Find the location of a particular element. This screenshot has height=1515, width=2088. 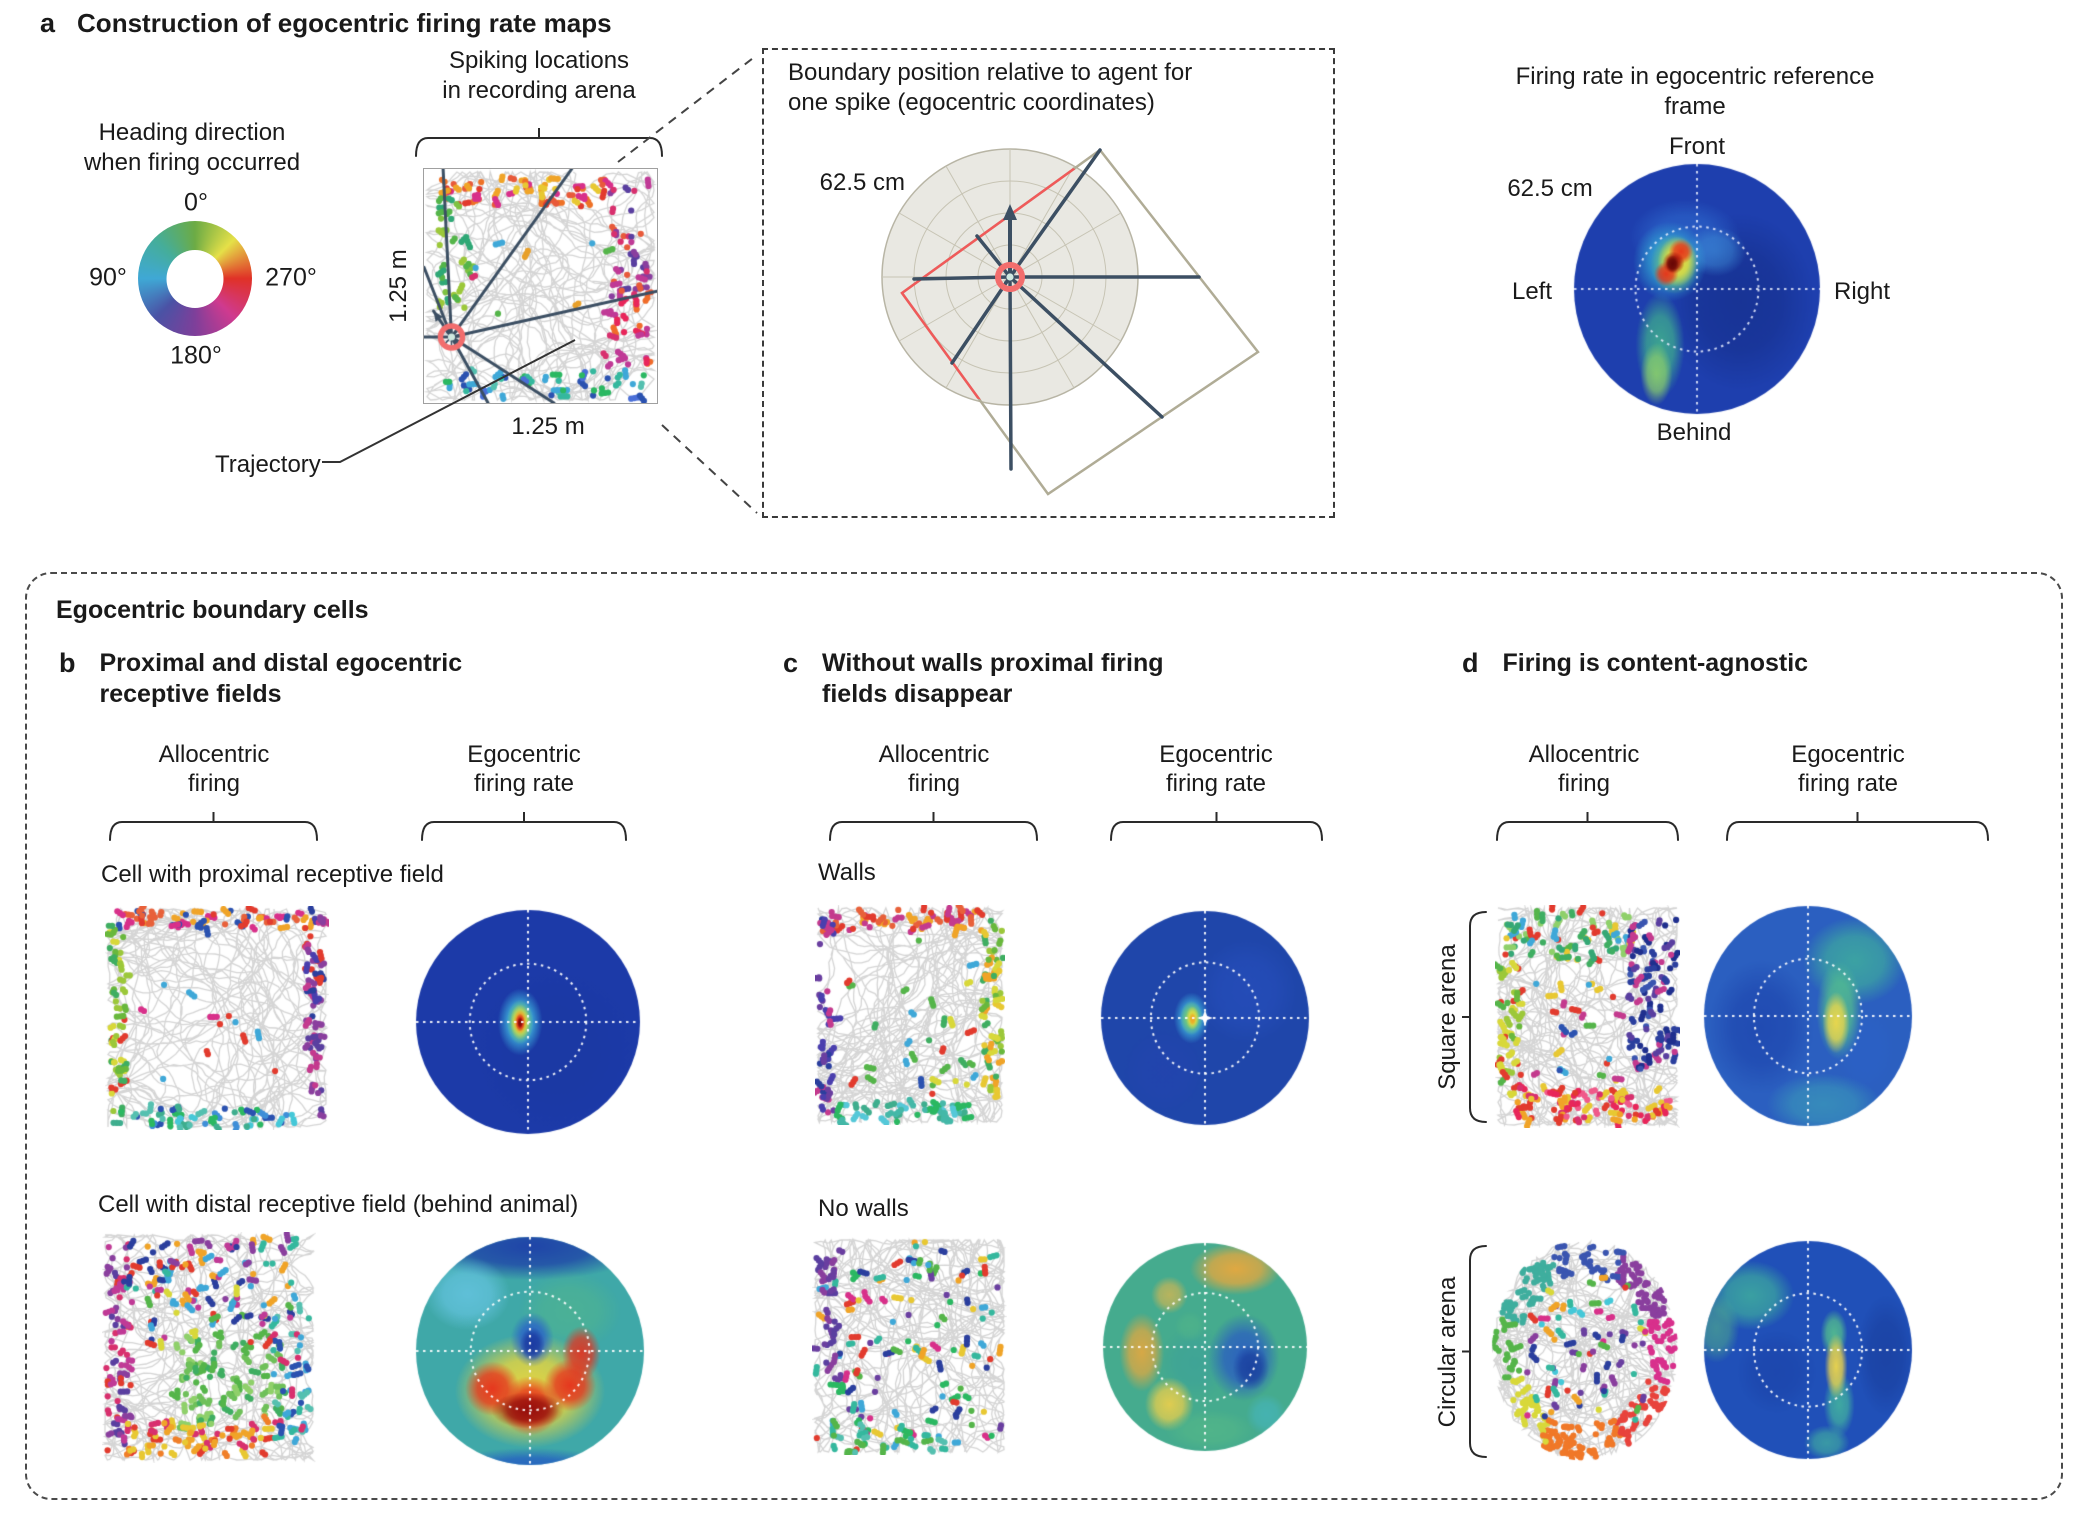

heading-wheel-caption: Heading direction when firing occurred is located at coordinates (192, 147).